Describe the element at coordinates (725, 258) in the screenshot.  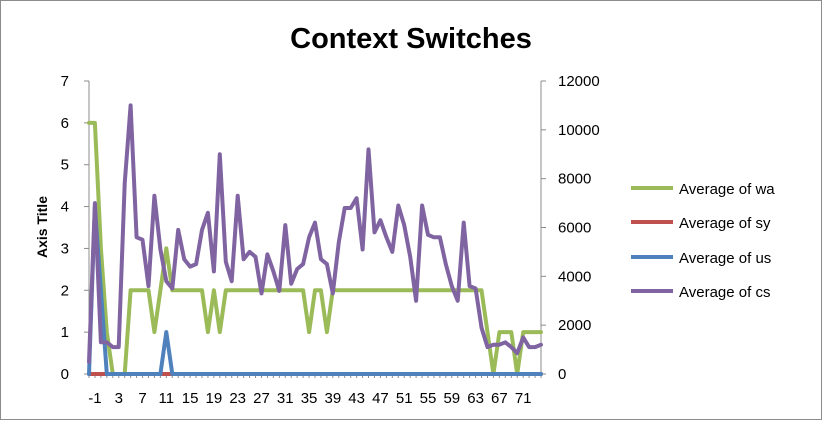
I see `legend-label: Average of us` at that location.